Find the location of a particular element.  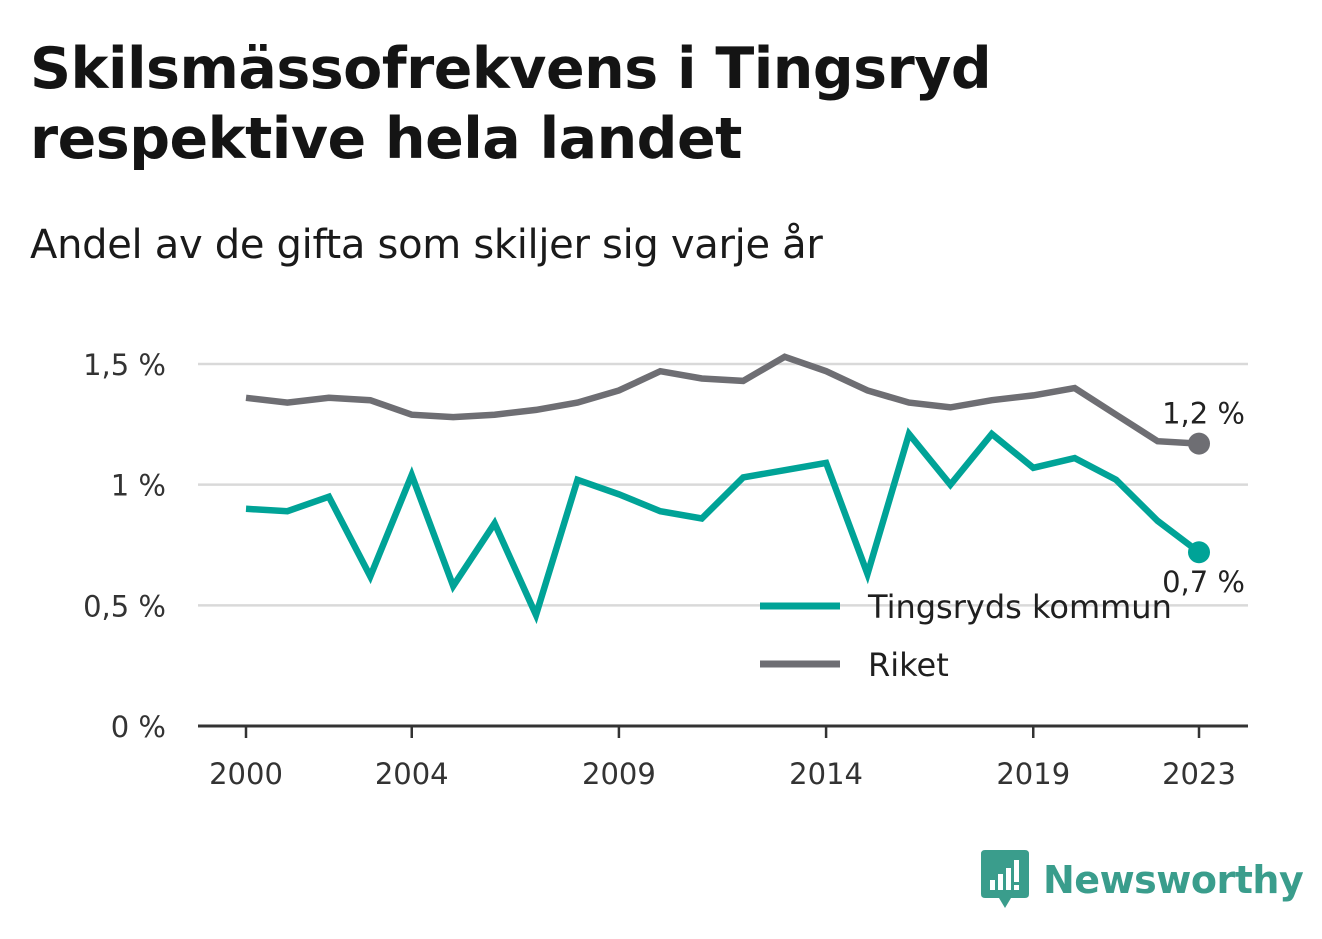

x-tick-label: 2000 is located at coordinates (246, 774).